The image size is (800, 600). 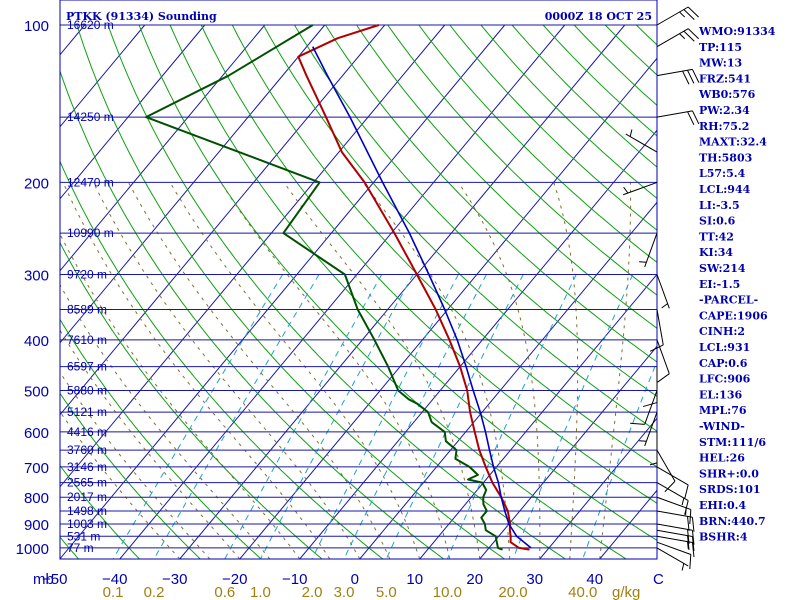 I want to click on pressure-tick-label: 100, so click(x=36, y=26).